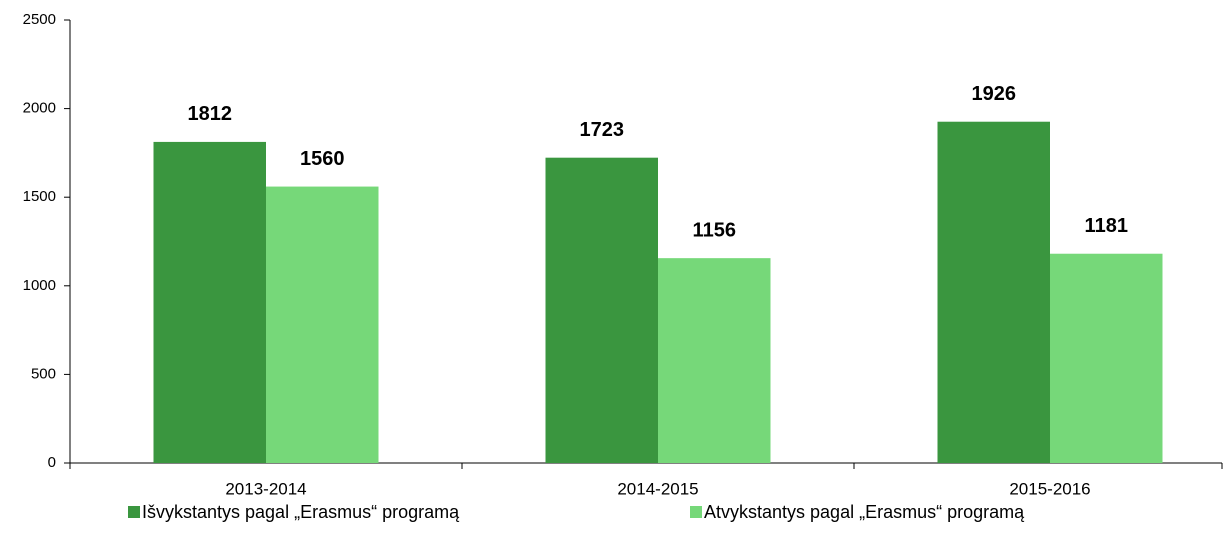 The height and width of the screenshot is (551, 1224). I want to click on y-tick-label: 1500, so click(39, 196).